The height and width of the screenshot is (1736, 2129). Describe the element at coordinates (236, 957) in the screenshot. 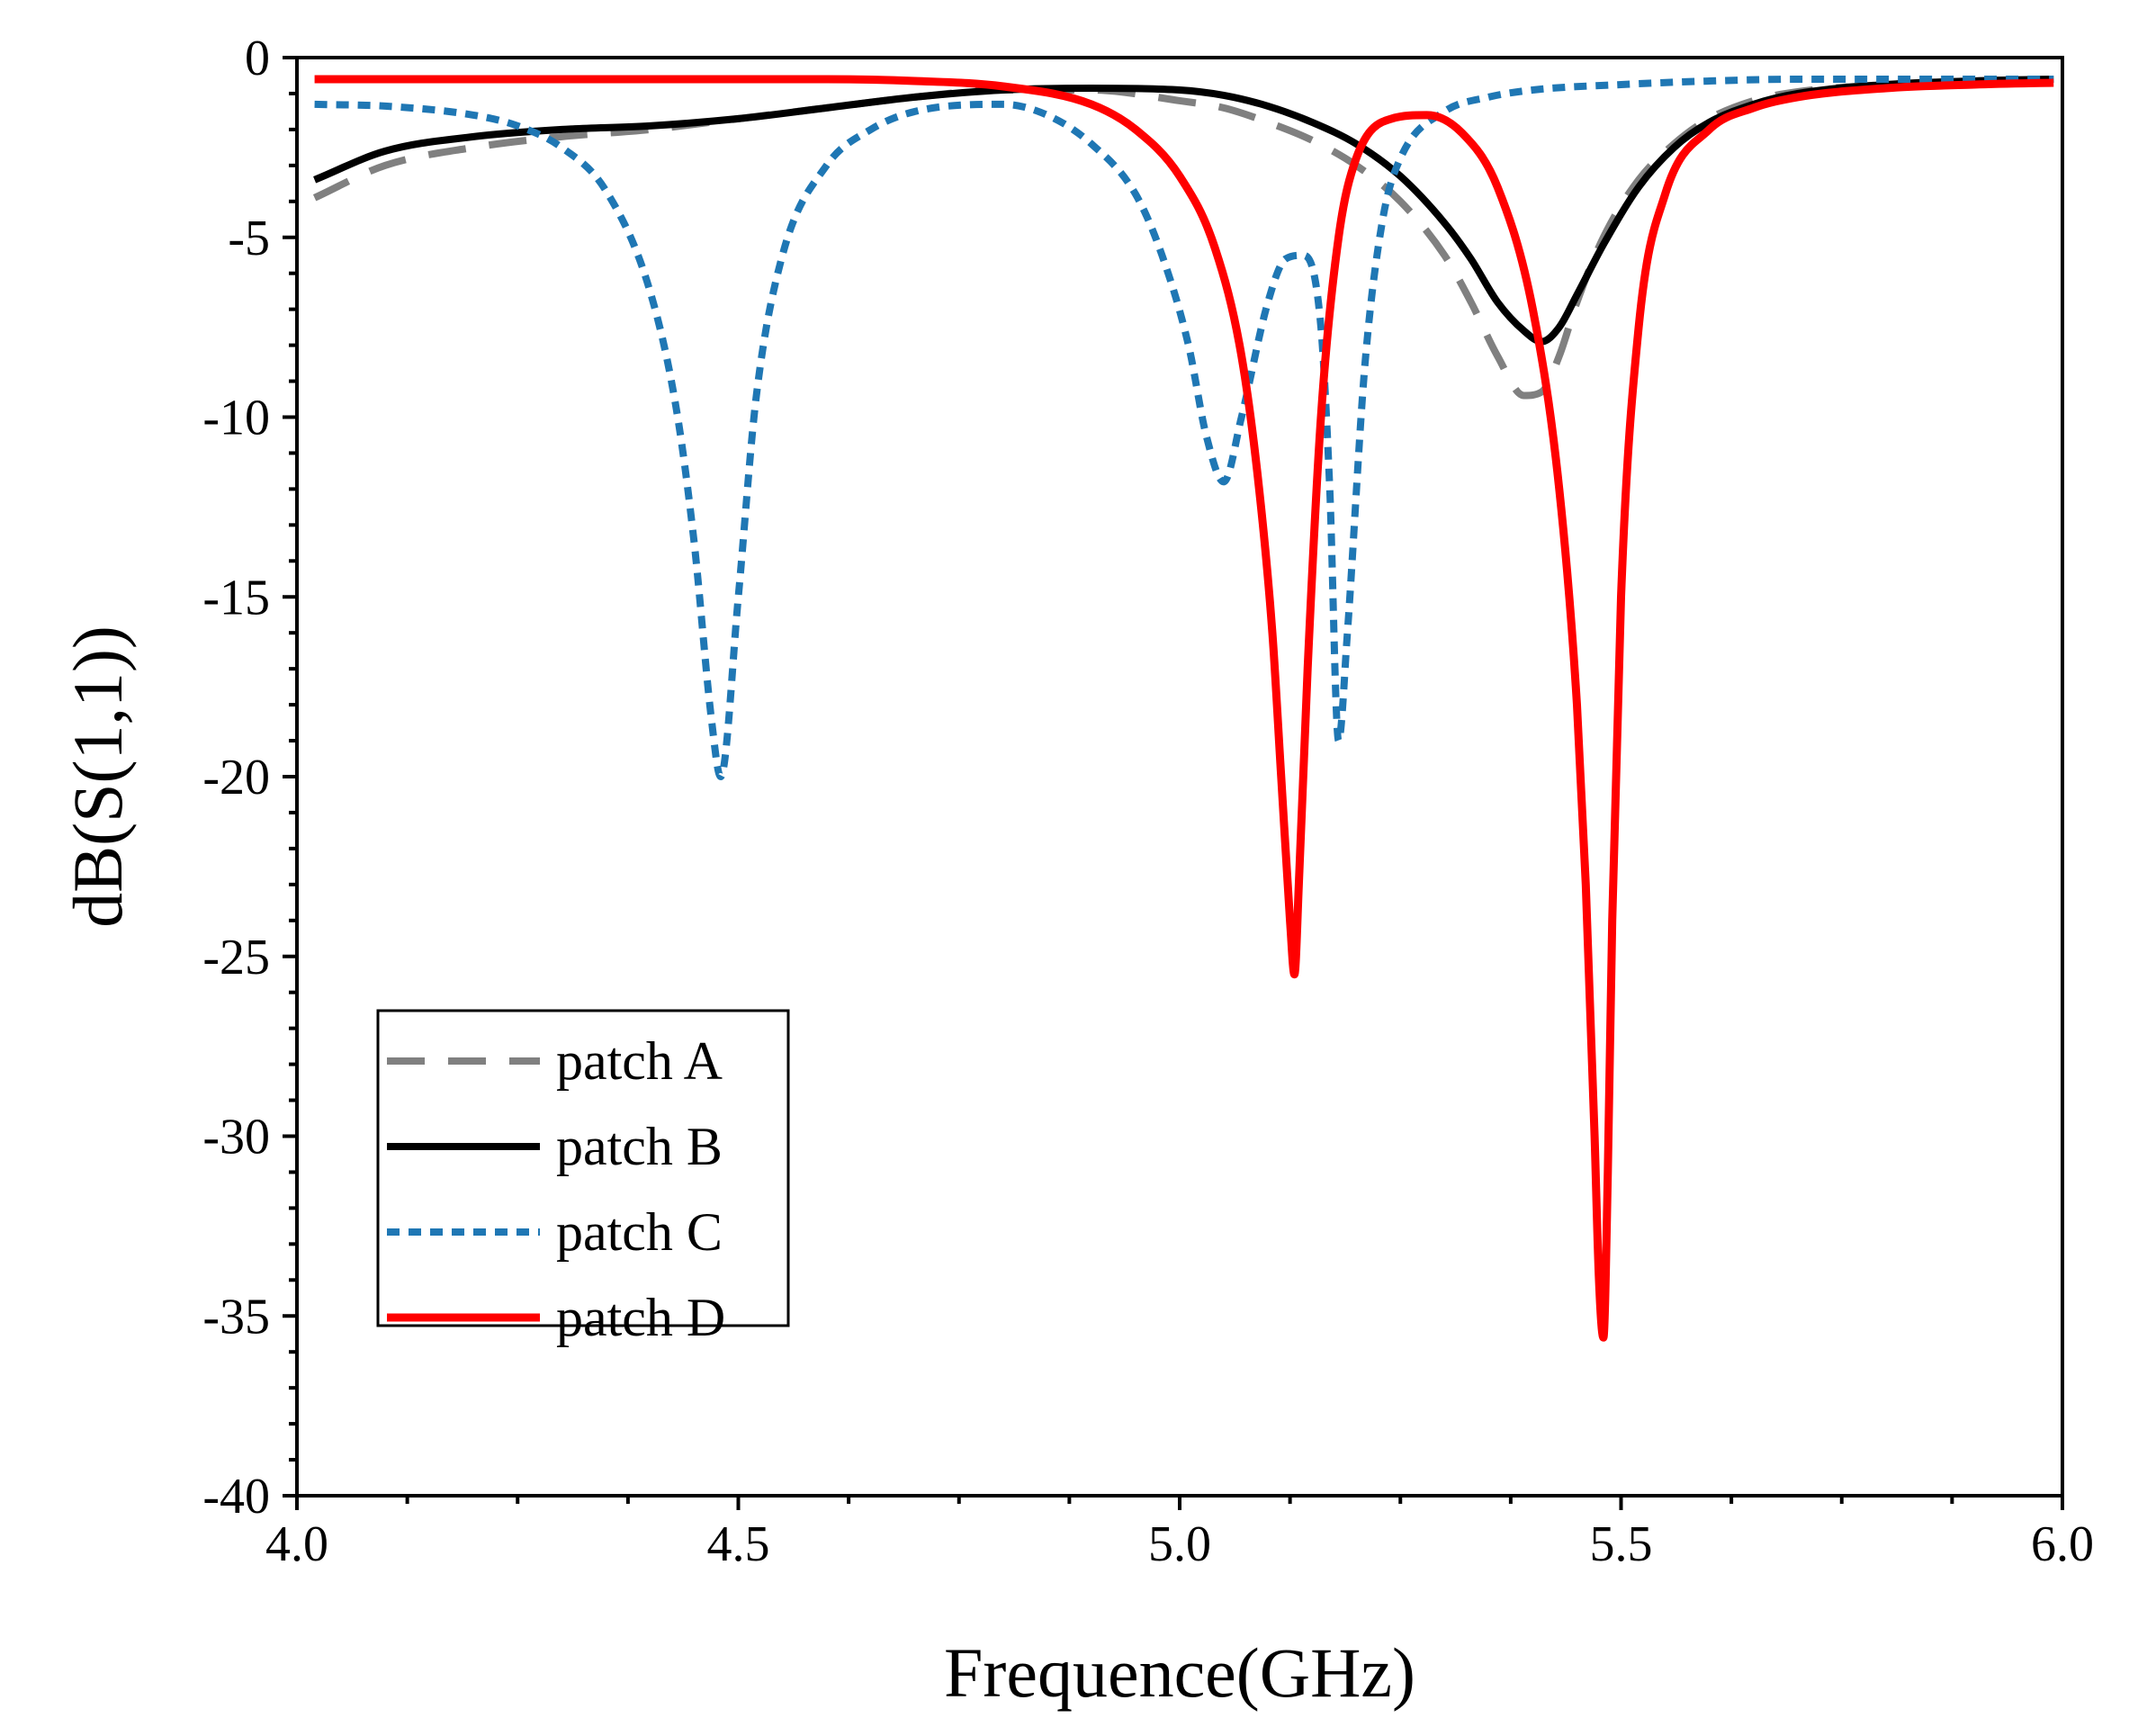

I see `y-tick-label: -25` at that location.